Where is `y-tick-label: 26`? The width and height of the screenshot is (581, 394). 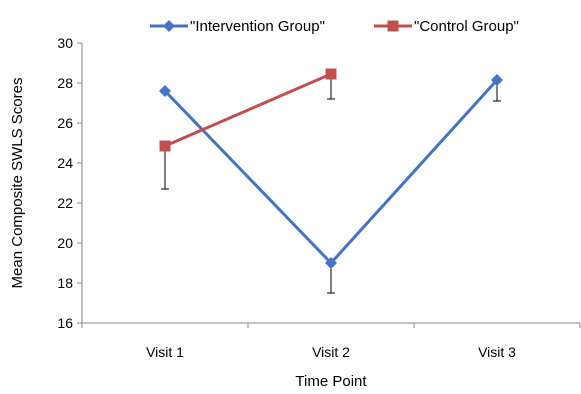
y-tick-label: 26 is located at coordinates (65, 123).